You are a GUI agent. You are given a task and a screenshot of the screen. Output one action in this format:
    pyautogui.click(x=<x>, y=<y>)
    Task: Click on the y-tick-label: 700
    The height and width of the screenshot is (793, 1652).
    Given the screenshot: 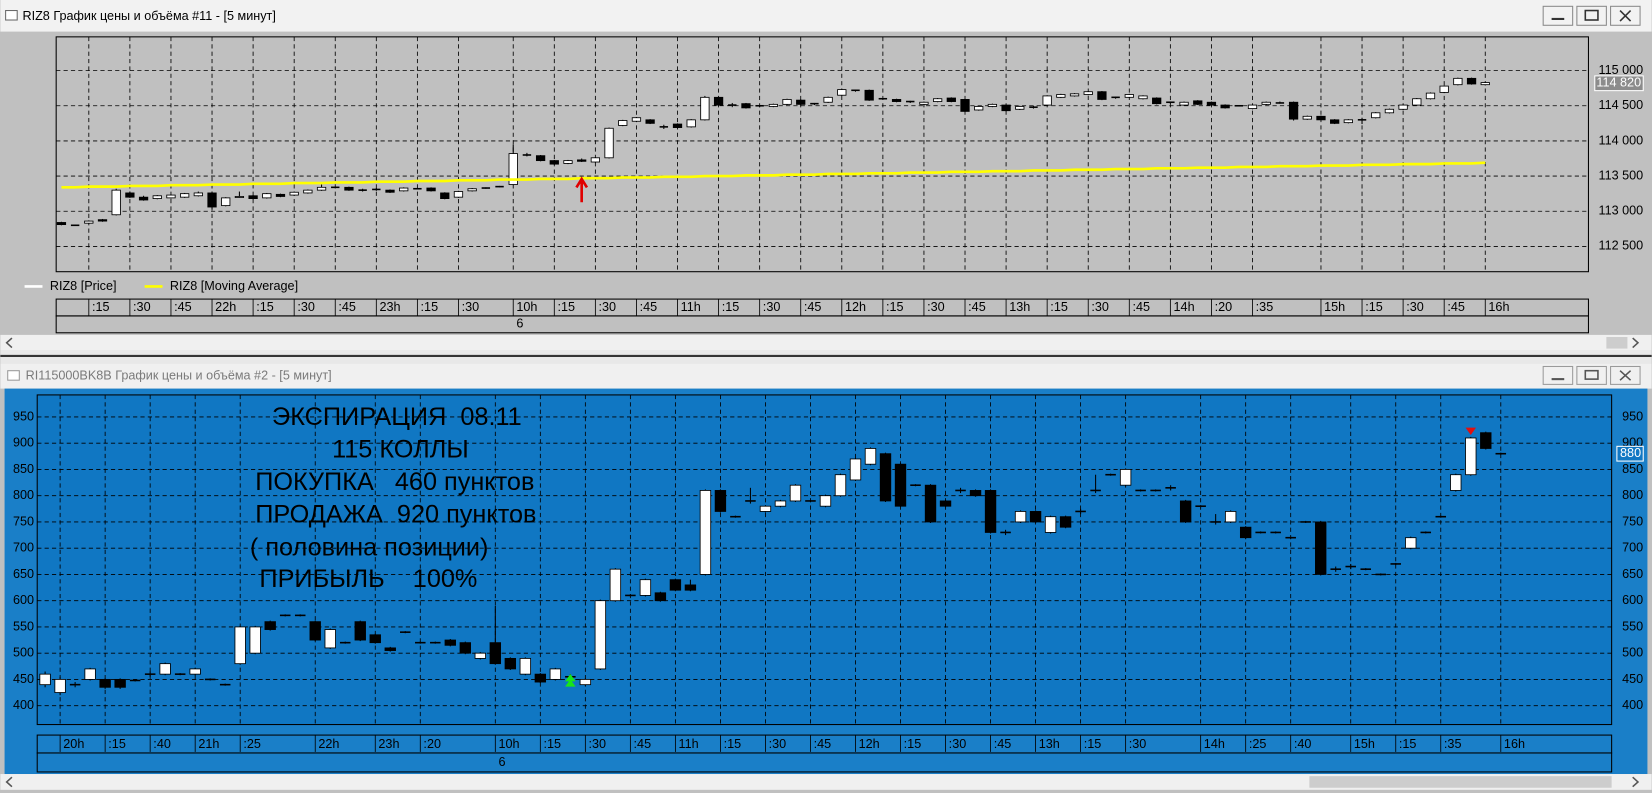 What is the action you would take?
    pyautogui.click(x=1632, y=548)
    